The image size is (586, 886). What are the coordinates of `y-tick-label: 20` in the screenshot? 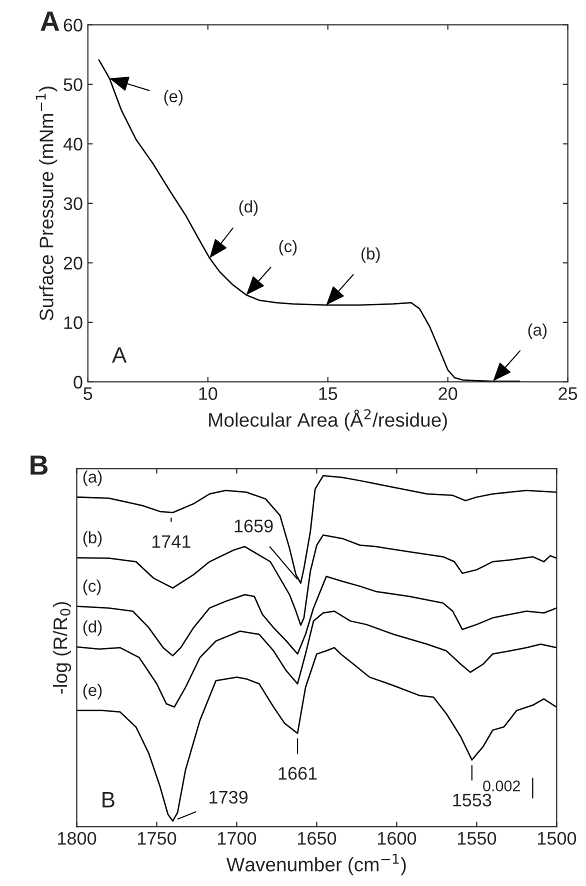 It's located at (73, 263).